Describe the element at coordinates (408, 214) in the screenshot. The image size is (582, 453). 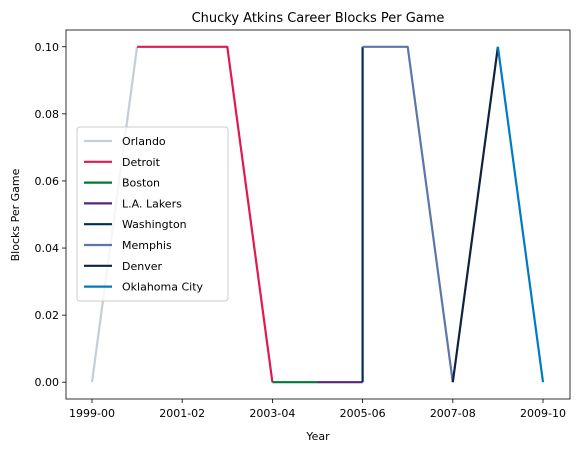
I see `series-line-memphis` at that location.